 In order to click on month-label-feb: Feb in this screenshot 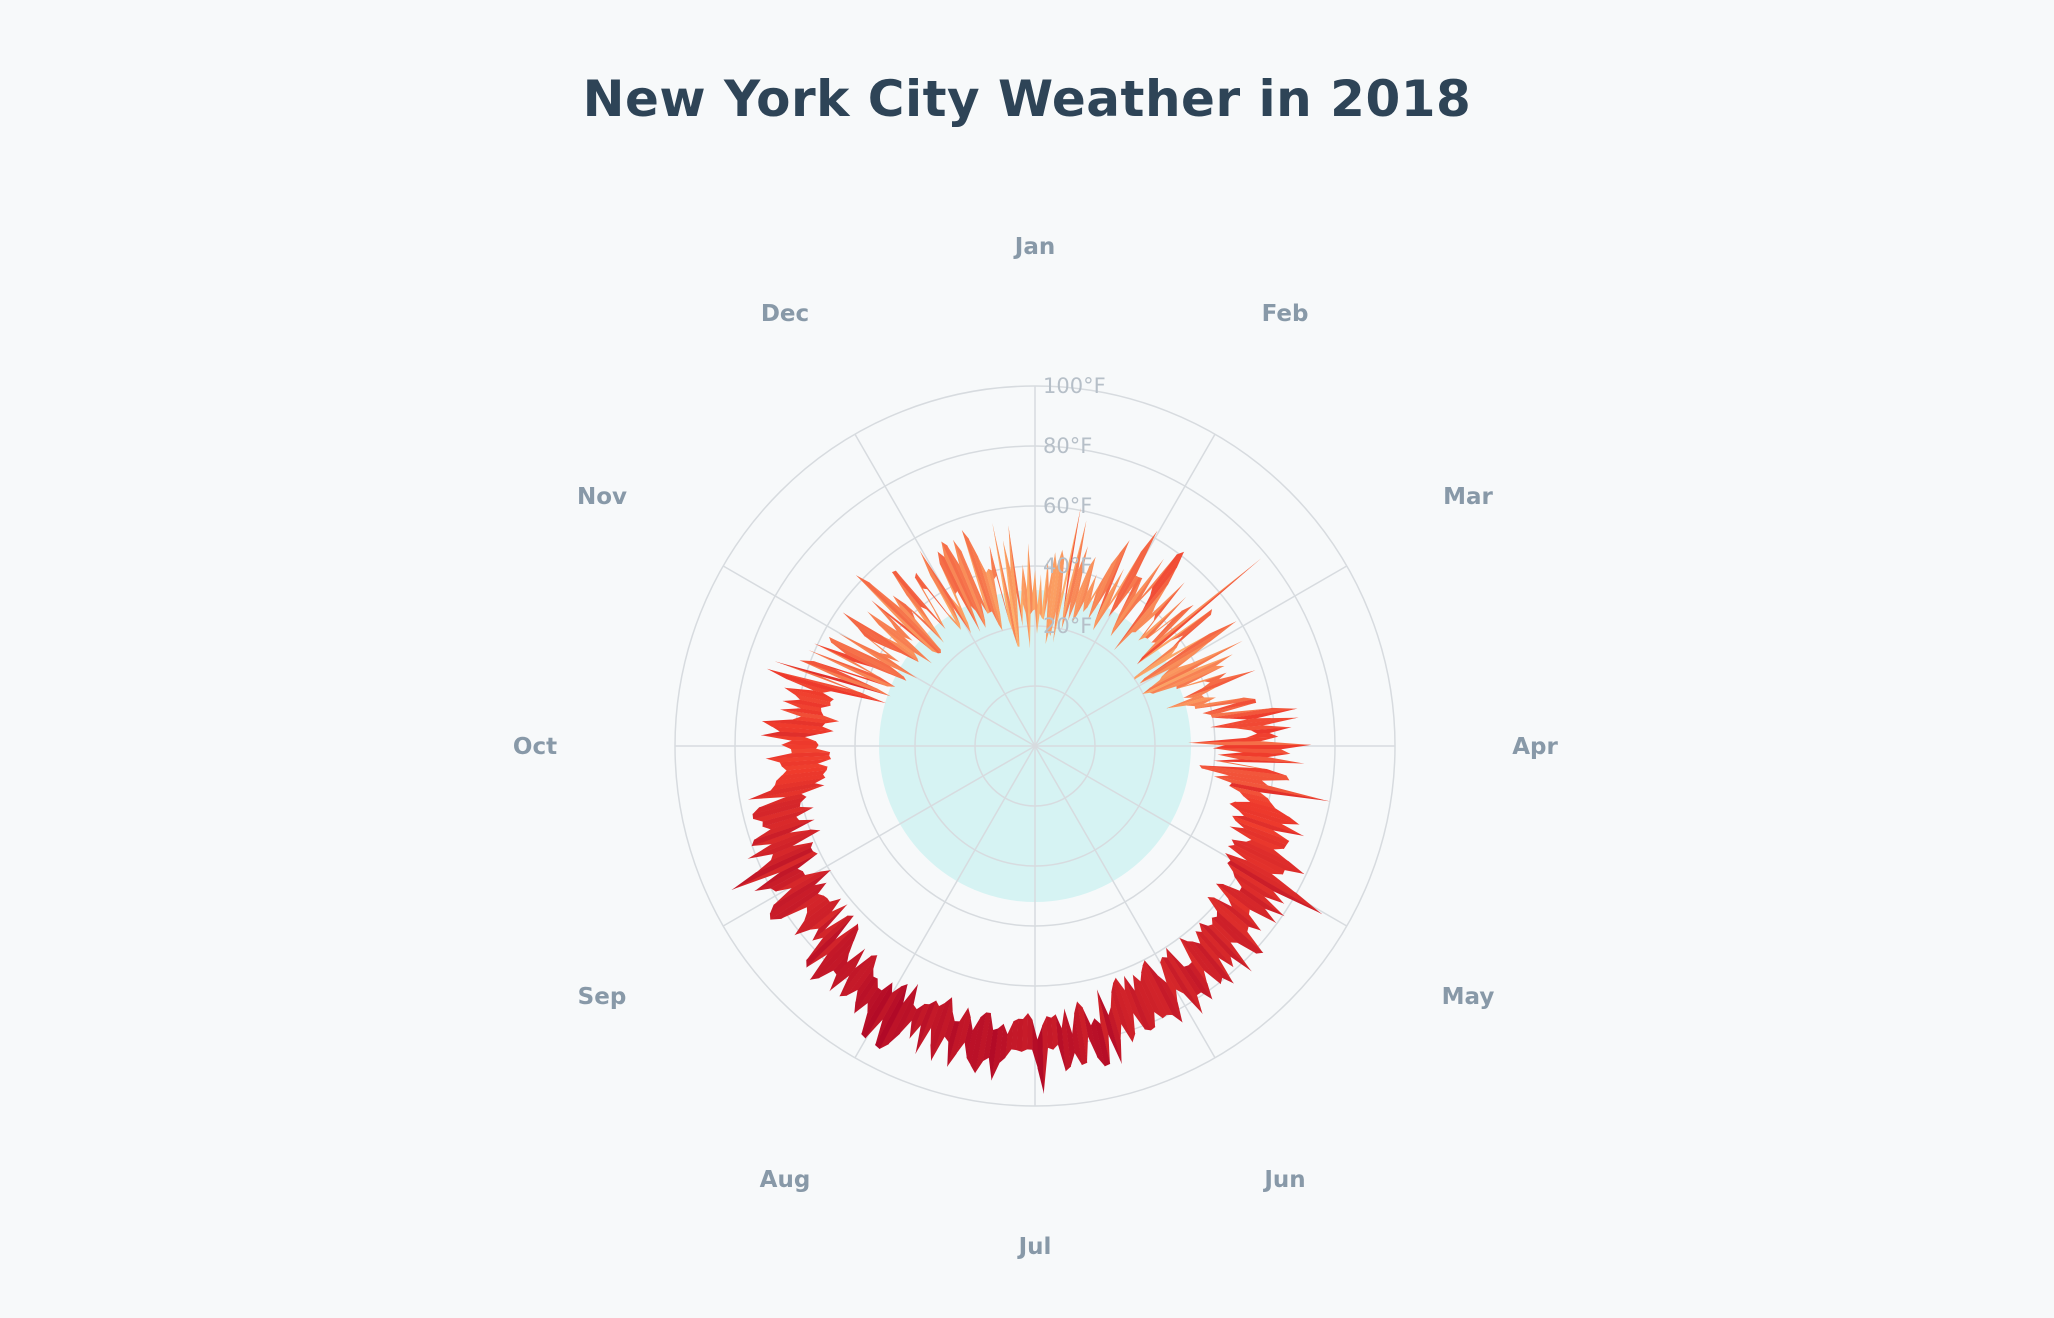, I will do `click(1285, 314)`.